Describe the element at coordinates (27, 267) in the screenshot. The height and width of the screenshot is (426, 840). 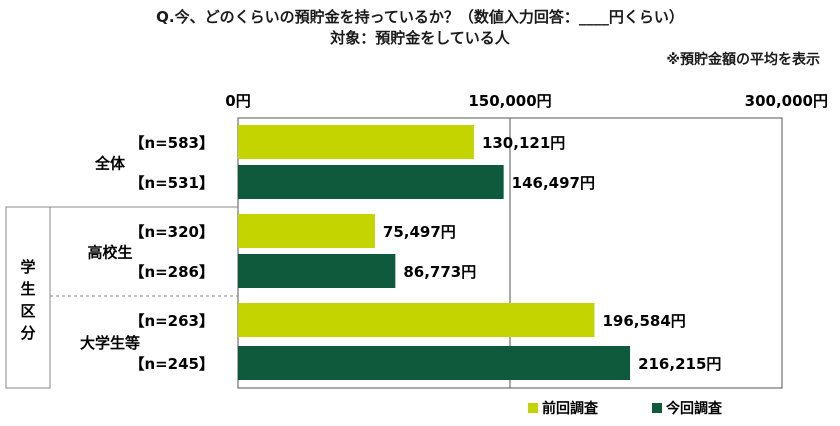
I see `side-label-char: 学` at that location.